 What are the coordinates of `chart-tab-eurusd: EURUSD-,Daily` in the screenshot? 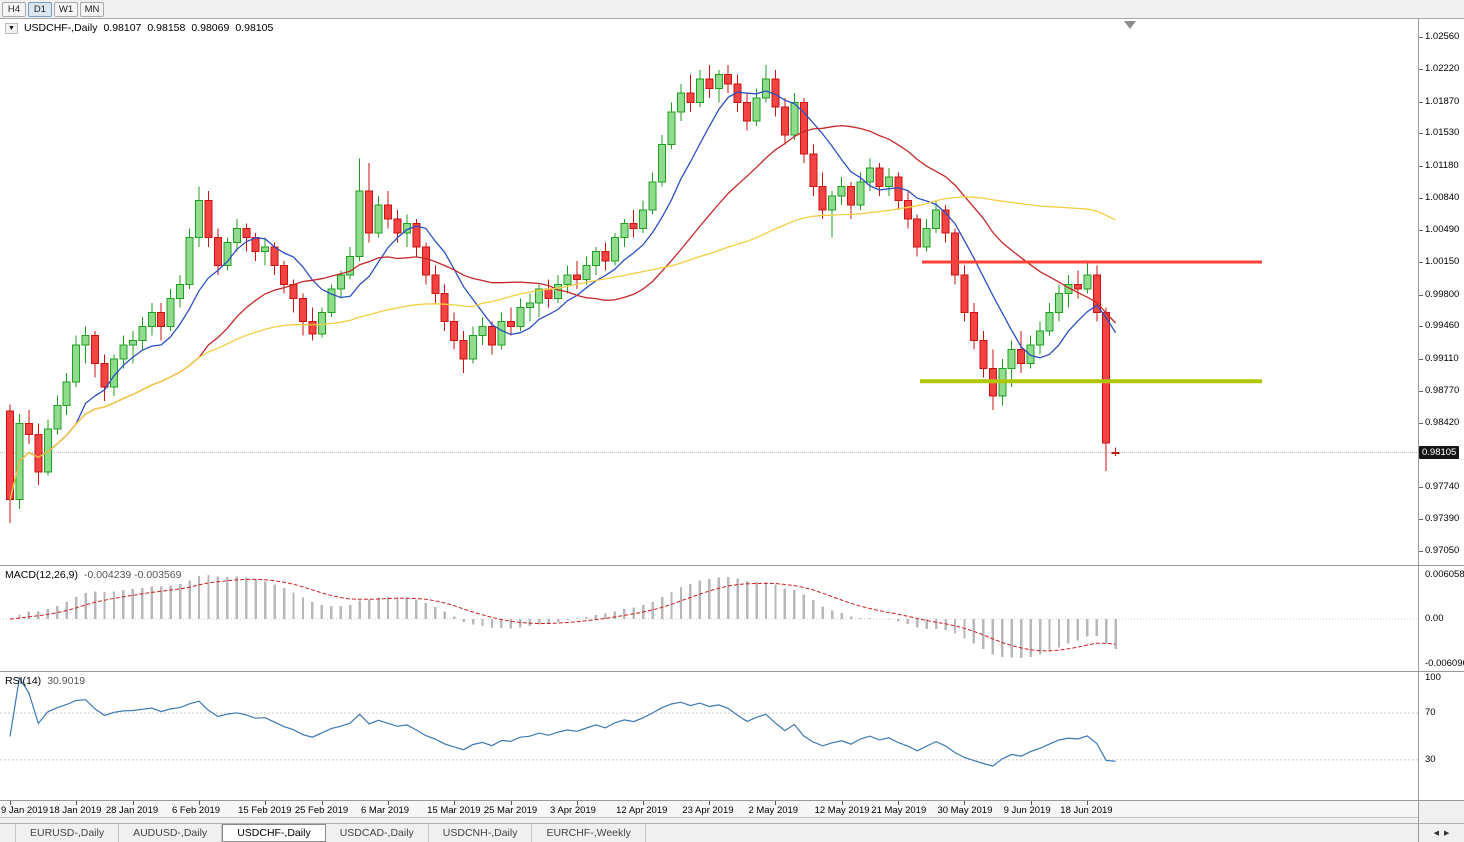 It's located at (68, 833).